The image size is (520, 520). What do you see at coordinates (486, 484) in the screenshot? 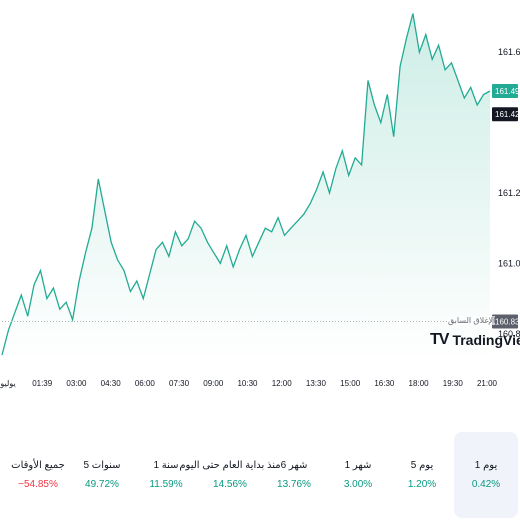
I see `period-change-value: 0.42%` at bounding box center [486, 484].